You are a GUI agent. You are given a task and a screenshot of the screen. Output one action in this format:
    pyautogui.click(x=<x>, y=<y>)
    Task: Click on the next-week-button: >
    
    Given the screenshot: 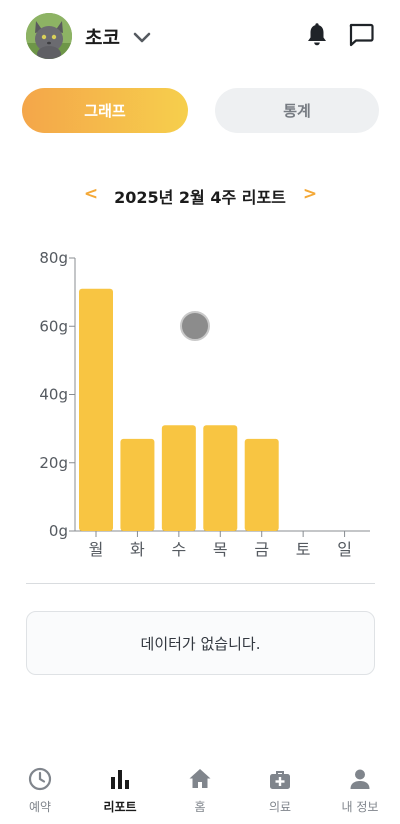 What is the action you would take?
    pyautogui.click(x=310, y=194)
    